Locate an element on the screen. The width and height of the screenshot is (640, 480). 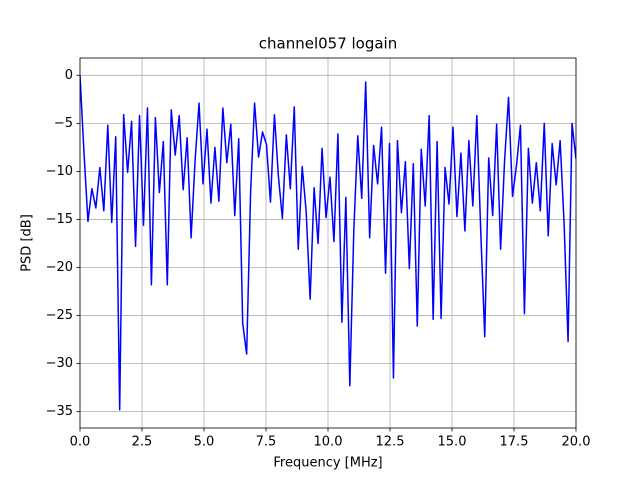
x-tick-label: 17.5 is located at coordinates (514, 442).